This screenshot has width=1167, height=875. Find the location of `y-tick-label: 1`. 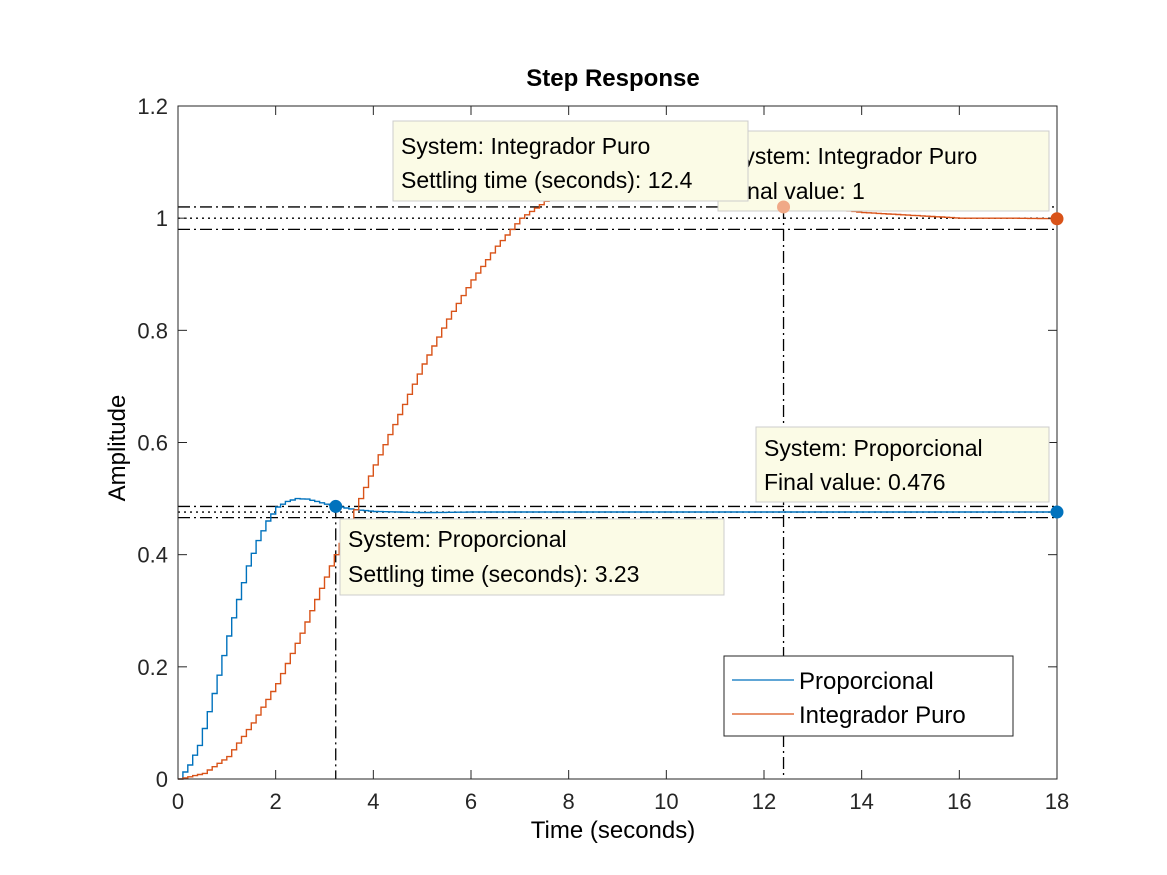

y-tick-label: 1 is located at coordinates (162, 218).